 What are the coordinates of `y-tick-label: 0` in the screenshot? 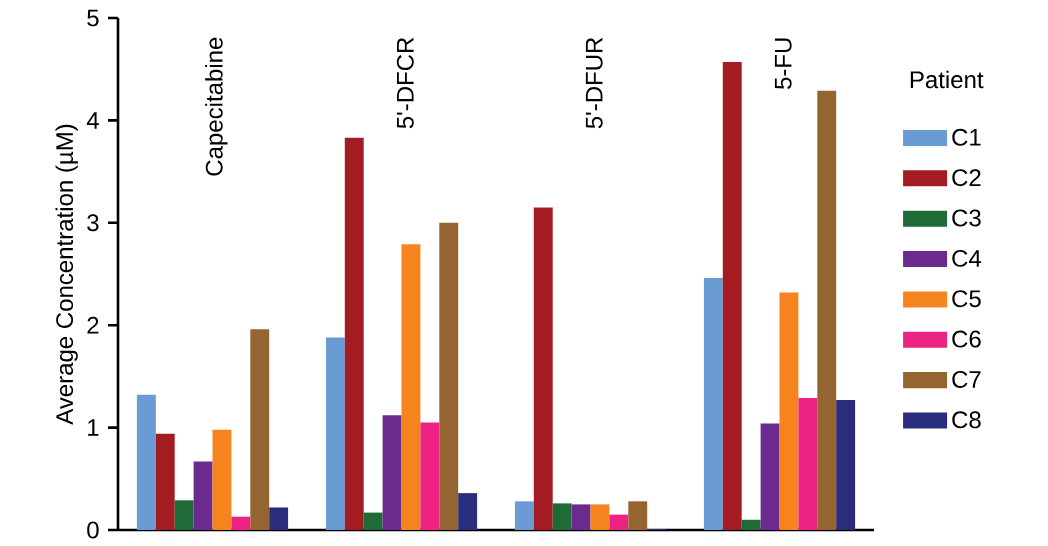 It's located at (93, 530).